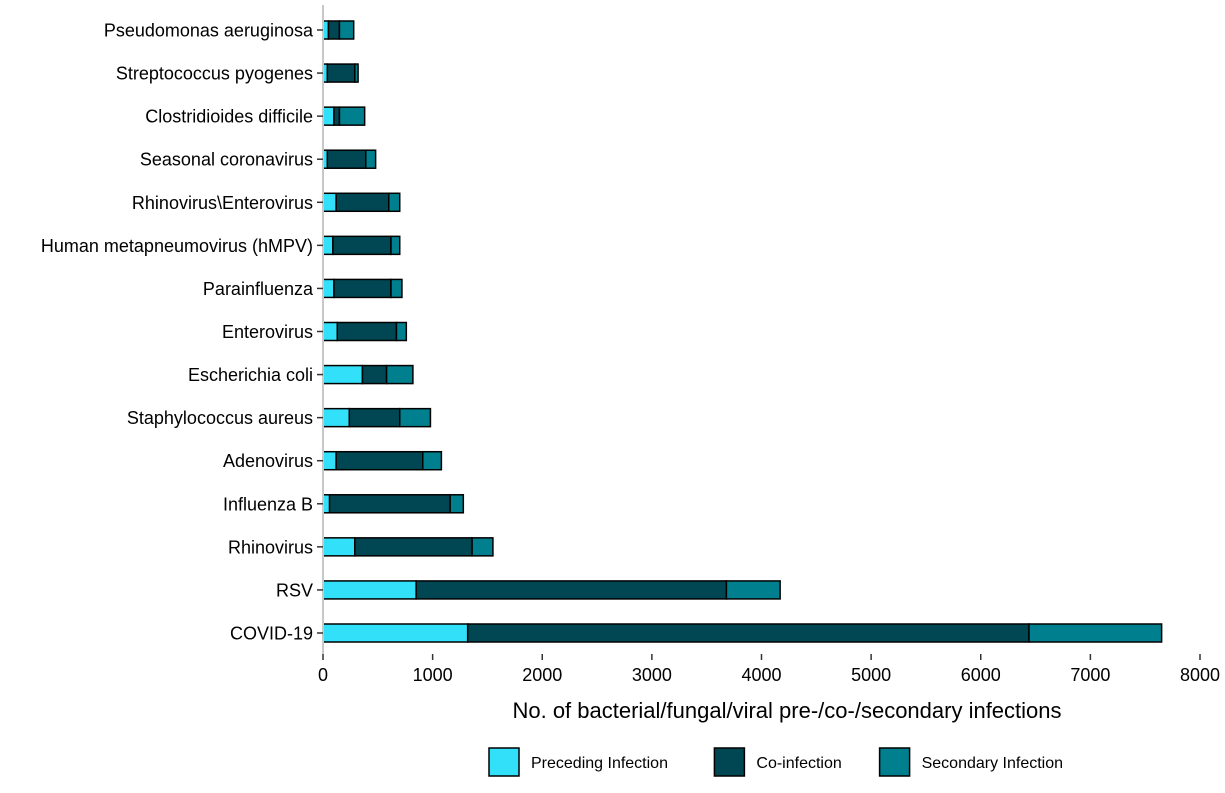  What do you see at coordinates (226, 160) in the screenshot?
I see `y-tick-label-4: Seasonal coronavirus` at bounding box center [226, 160].